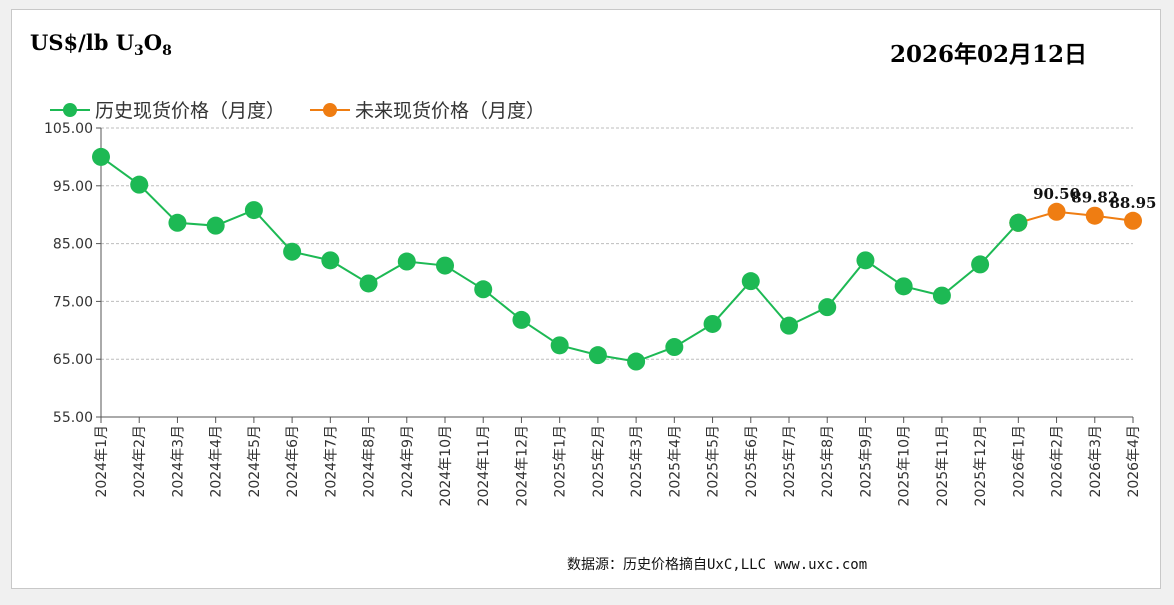  What do you see at coordinates (599, 461) in the screenshot?
I see `x-tick-label: 2025年2月` at bounding box center [599, 461].